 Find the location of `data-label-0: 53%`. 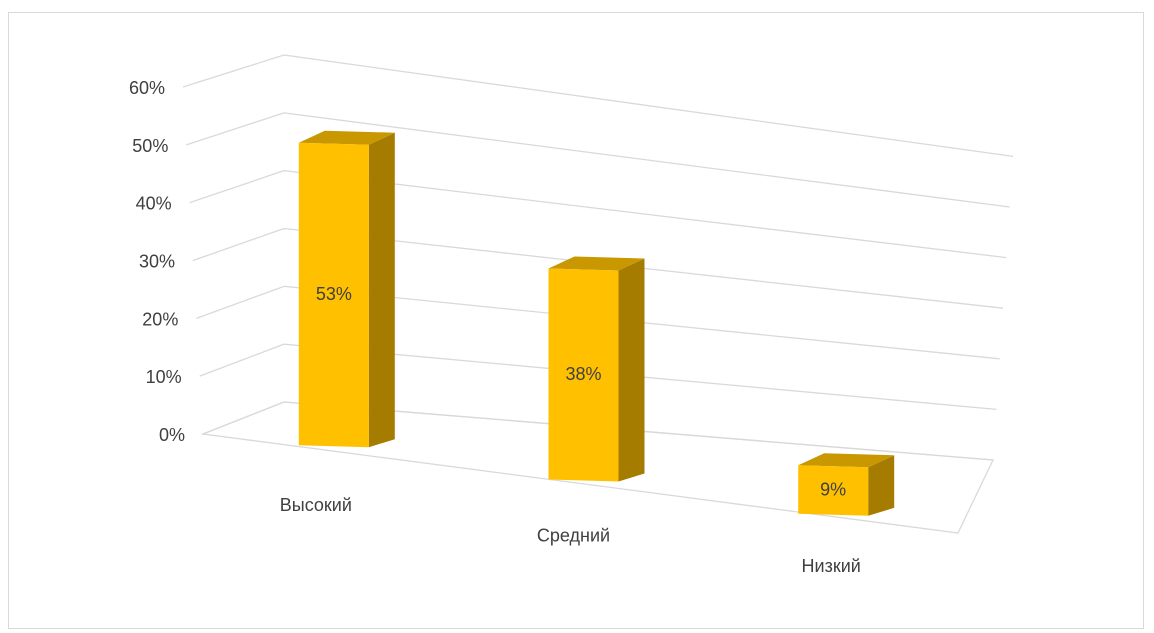

data-label-0: 53% is located at coordinates (334, 294).